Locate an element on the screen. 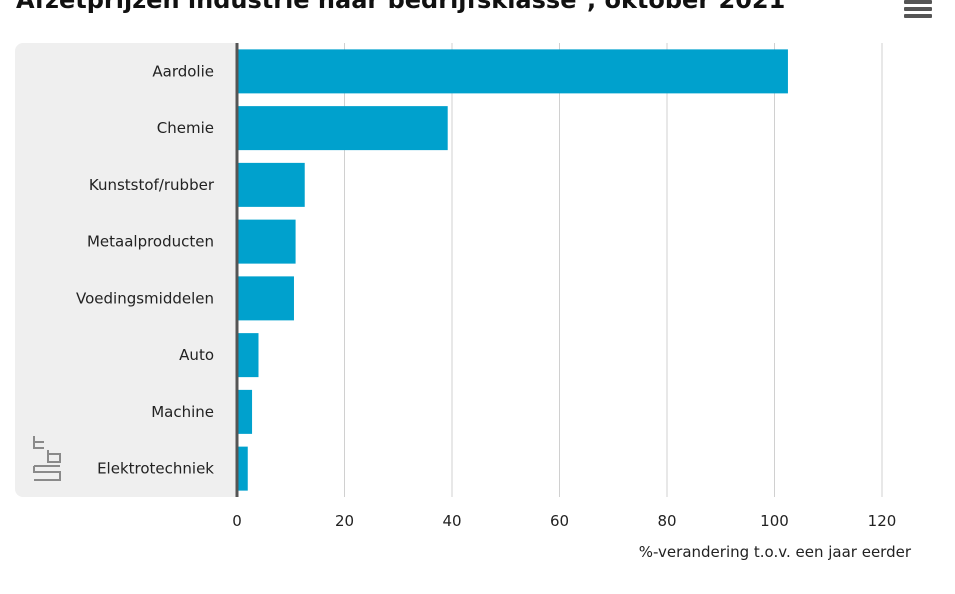 Image resolution: width=955 pixels, height=594 pixels. x-tick-label: 120 is located at coordinates (882, 521).